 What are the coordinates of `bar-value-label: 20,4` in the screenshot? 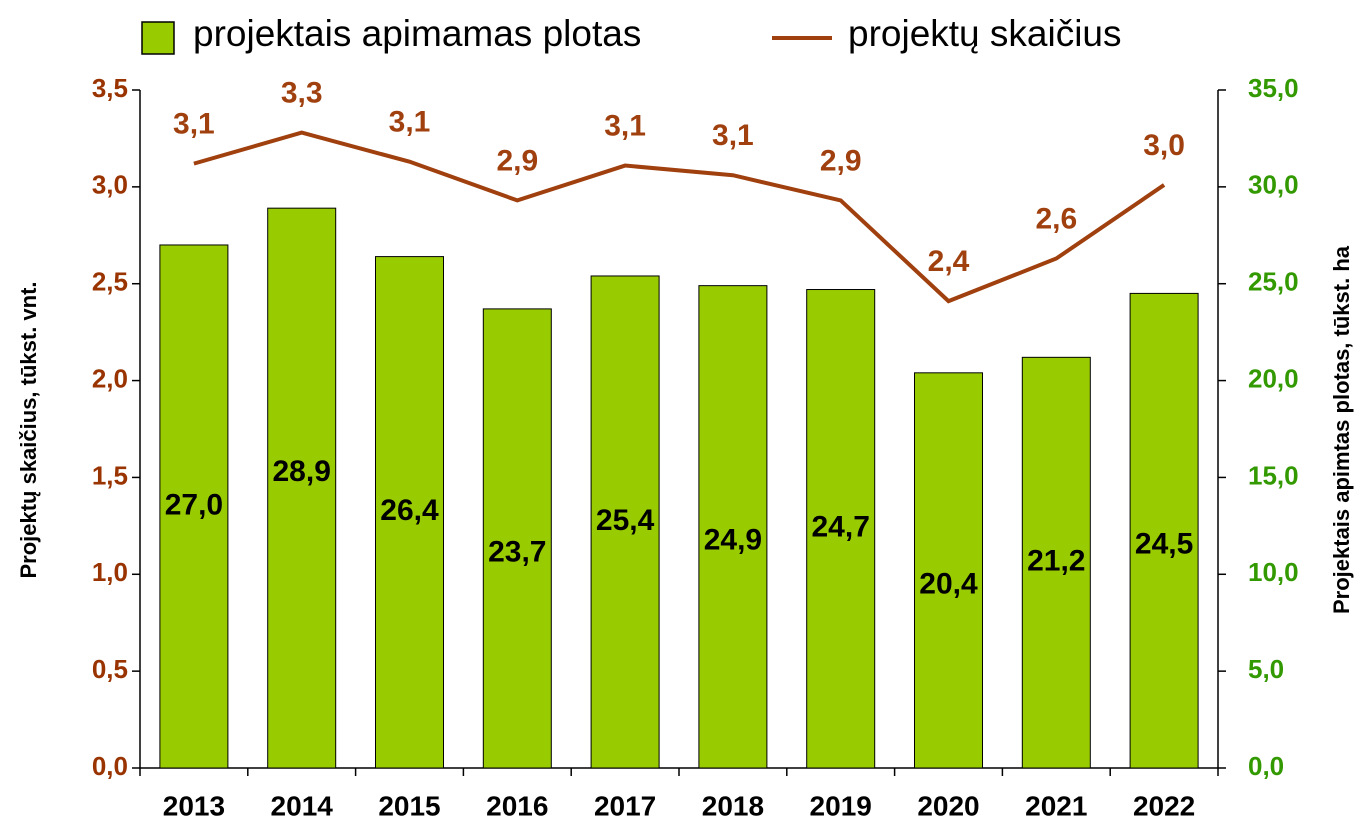 It's located at (948, 583).